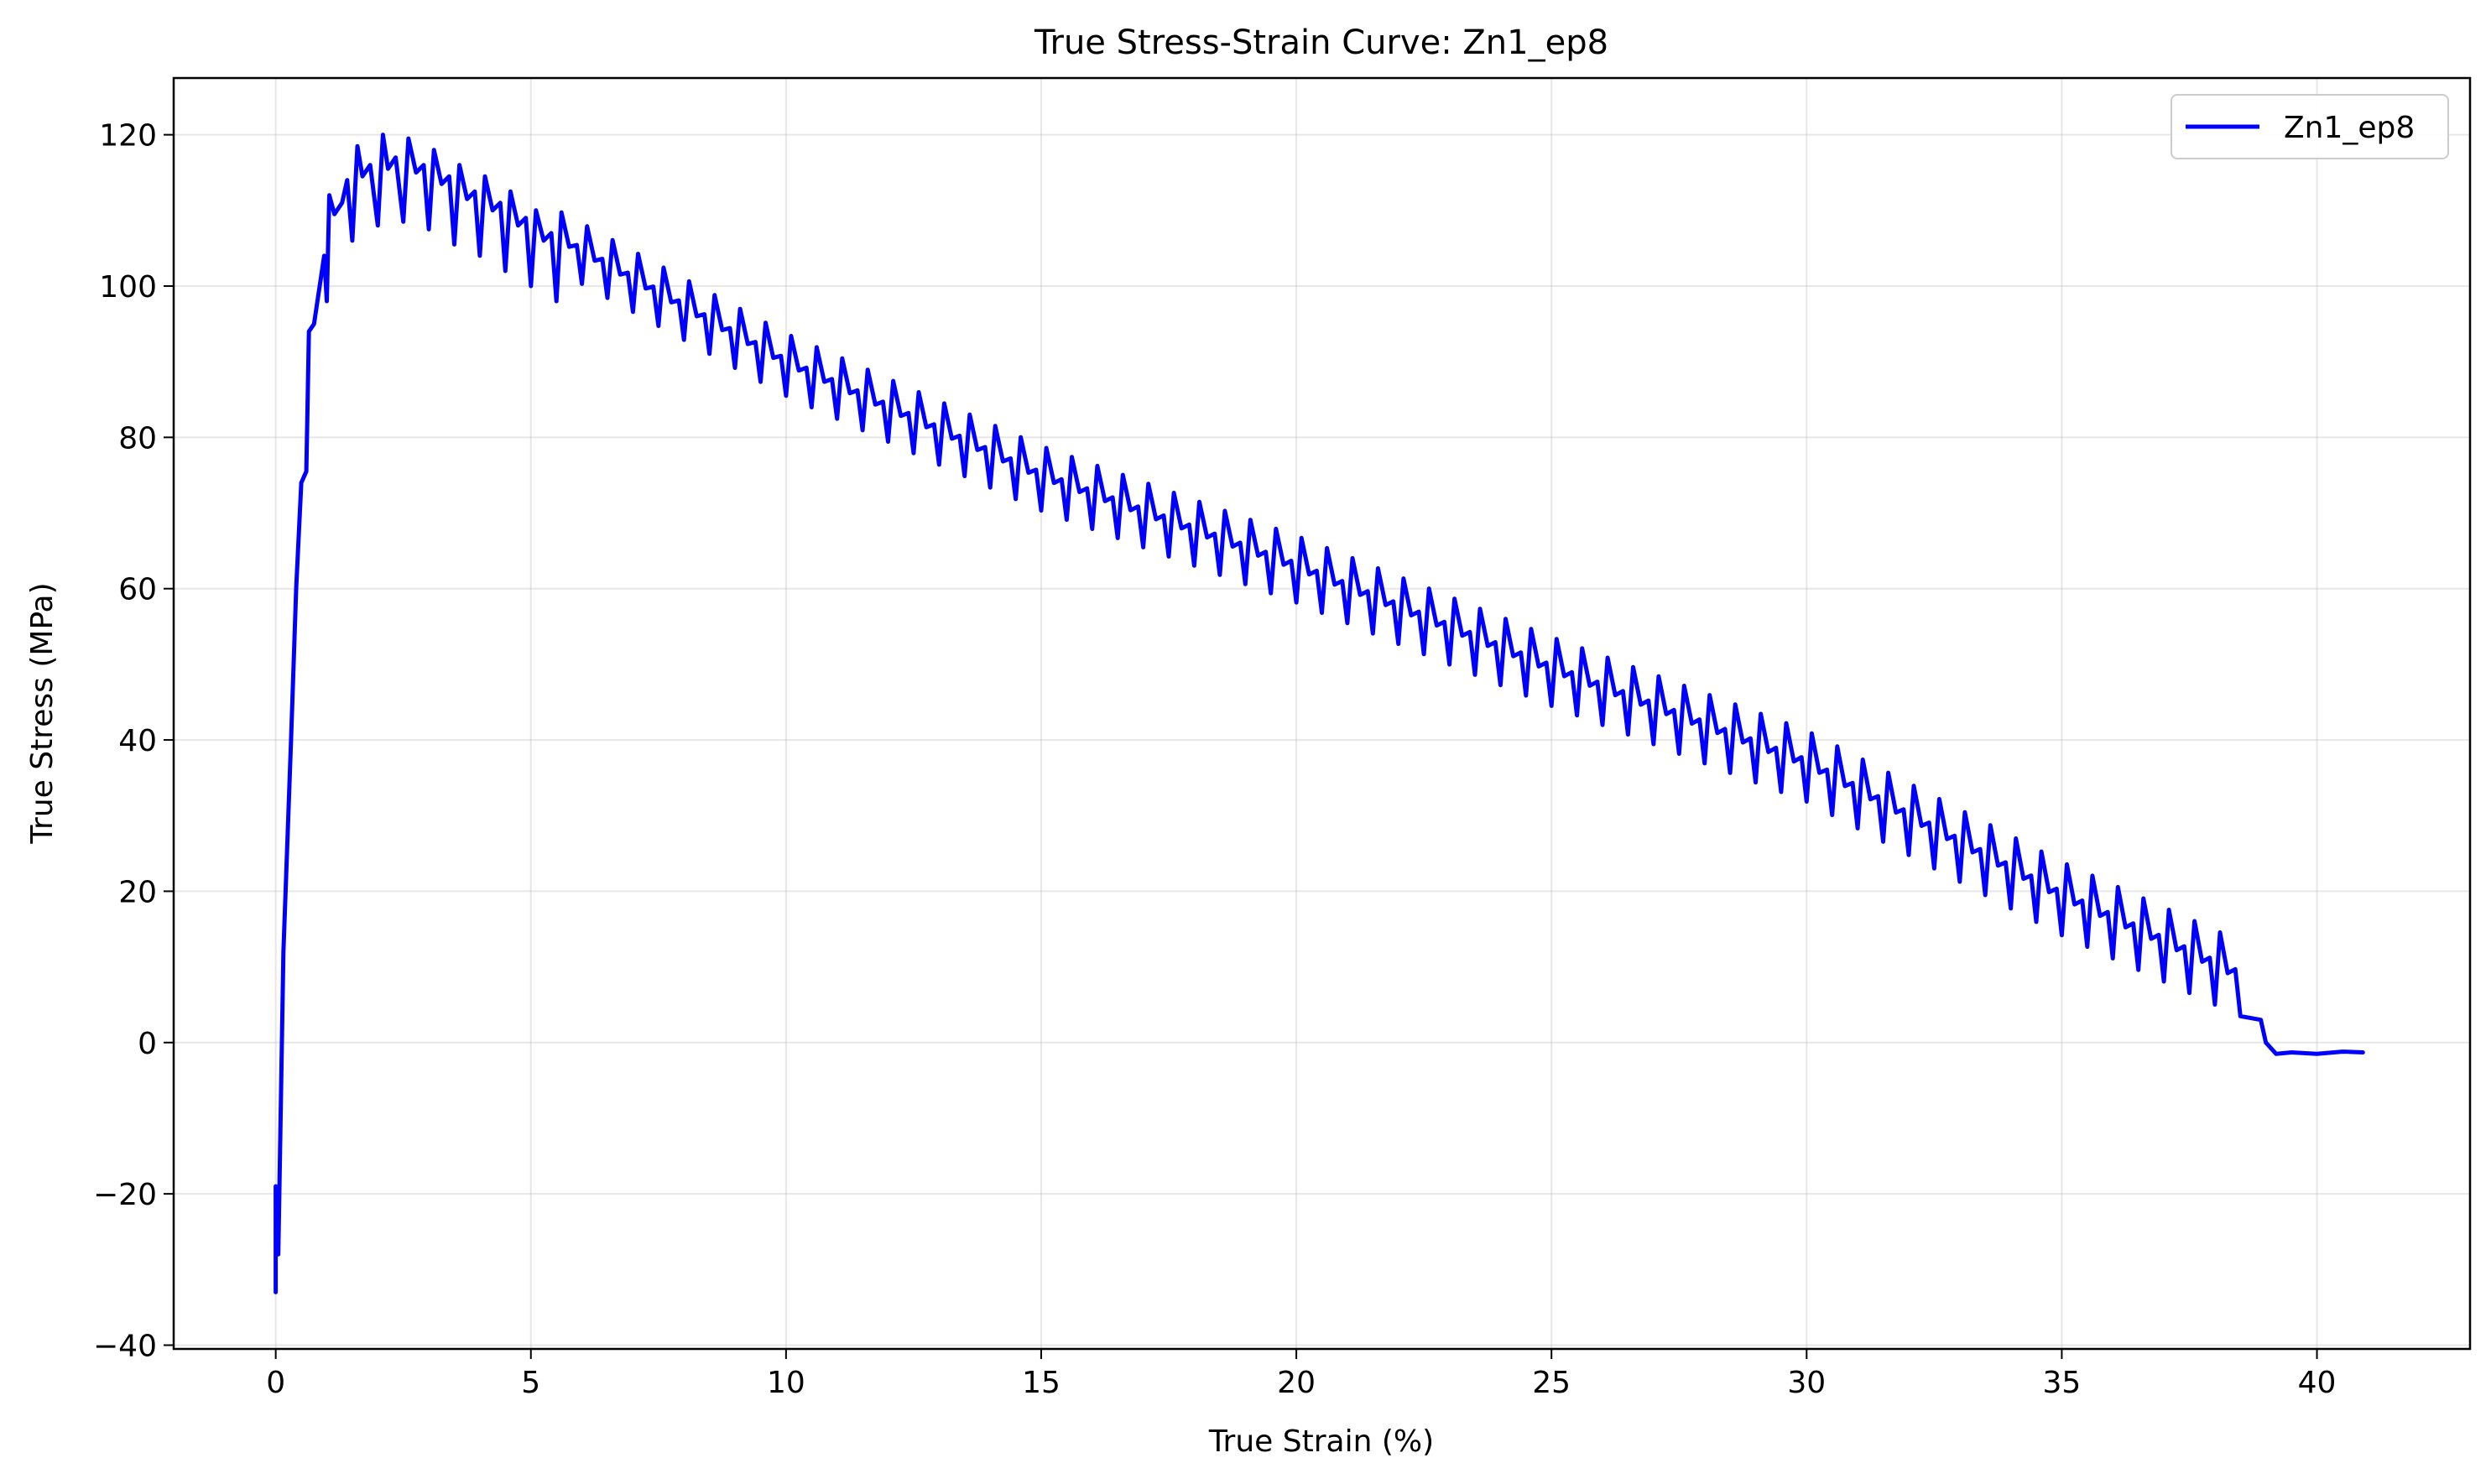  I want to click on legend-label: Zn1_ep8, so click(2350, 128).